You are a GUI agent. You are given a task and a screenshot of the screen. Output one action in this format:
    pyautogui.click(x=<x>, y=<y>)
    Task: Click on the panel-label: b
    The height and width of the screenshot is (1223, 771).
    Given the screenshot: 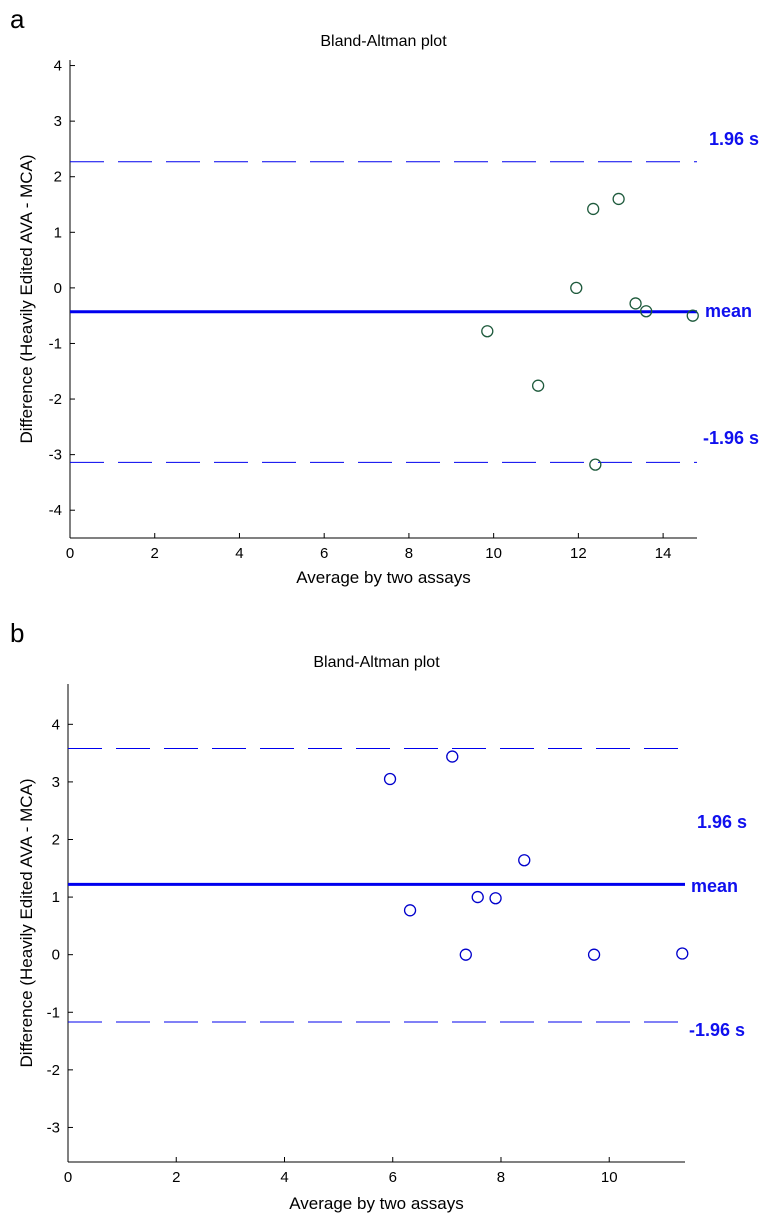 What is the action you would take?
    pyautogui.click(x=17, y=633)
    